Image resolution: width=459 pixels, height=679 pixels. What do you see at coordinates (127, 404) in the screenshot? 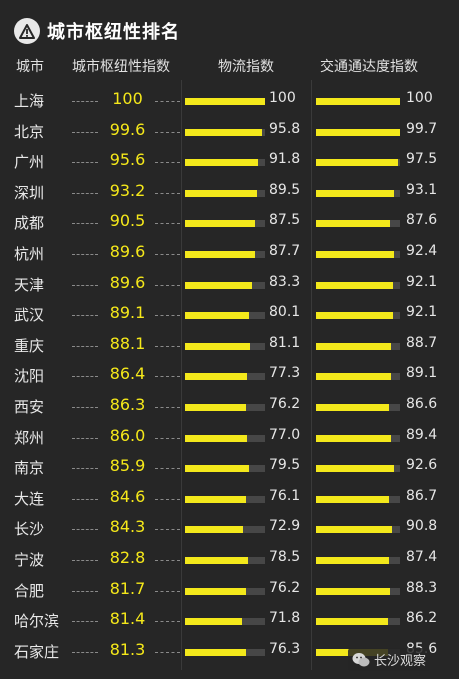
I see `hub-index-value: 86.3` at bounding box center [127, 404].